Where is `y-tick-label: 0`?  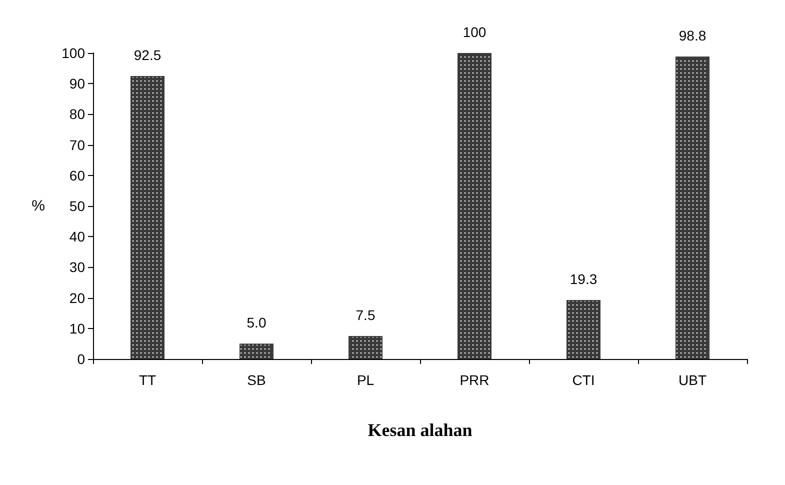 y-tick-label: 0 is located at coordinates (81, 359).